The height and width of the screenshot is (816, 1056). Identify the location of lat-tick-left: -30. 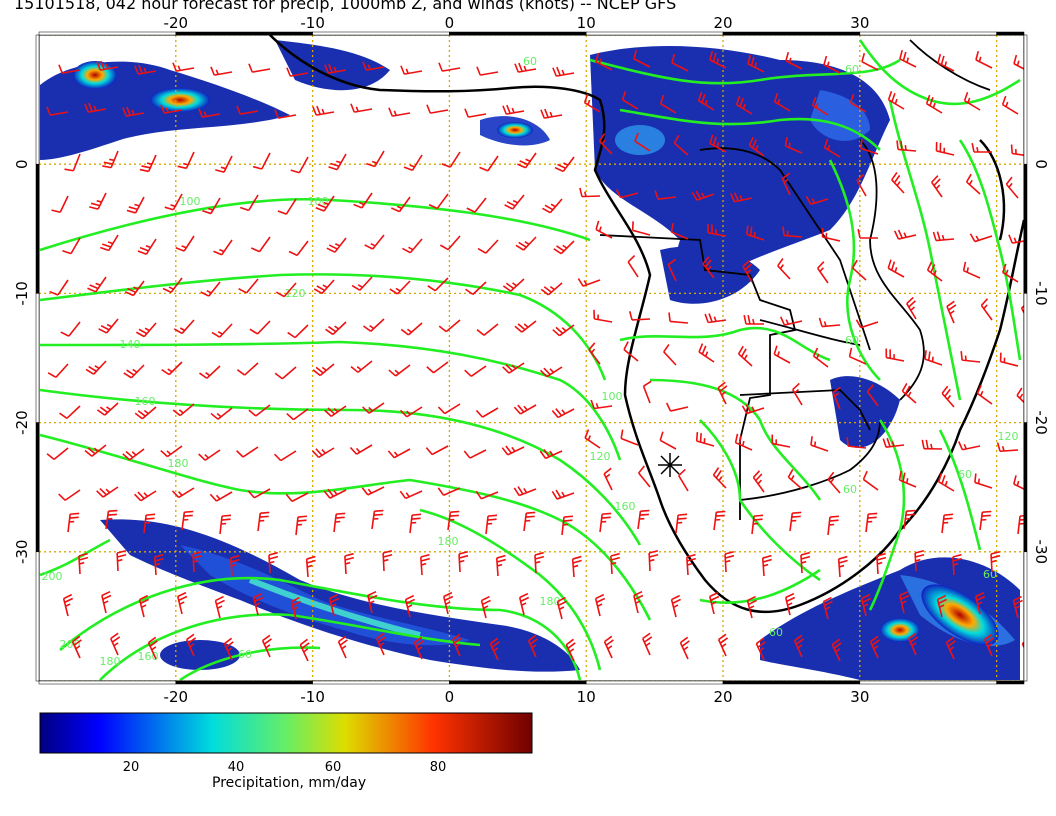
(22, 552).